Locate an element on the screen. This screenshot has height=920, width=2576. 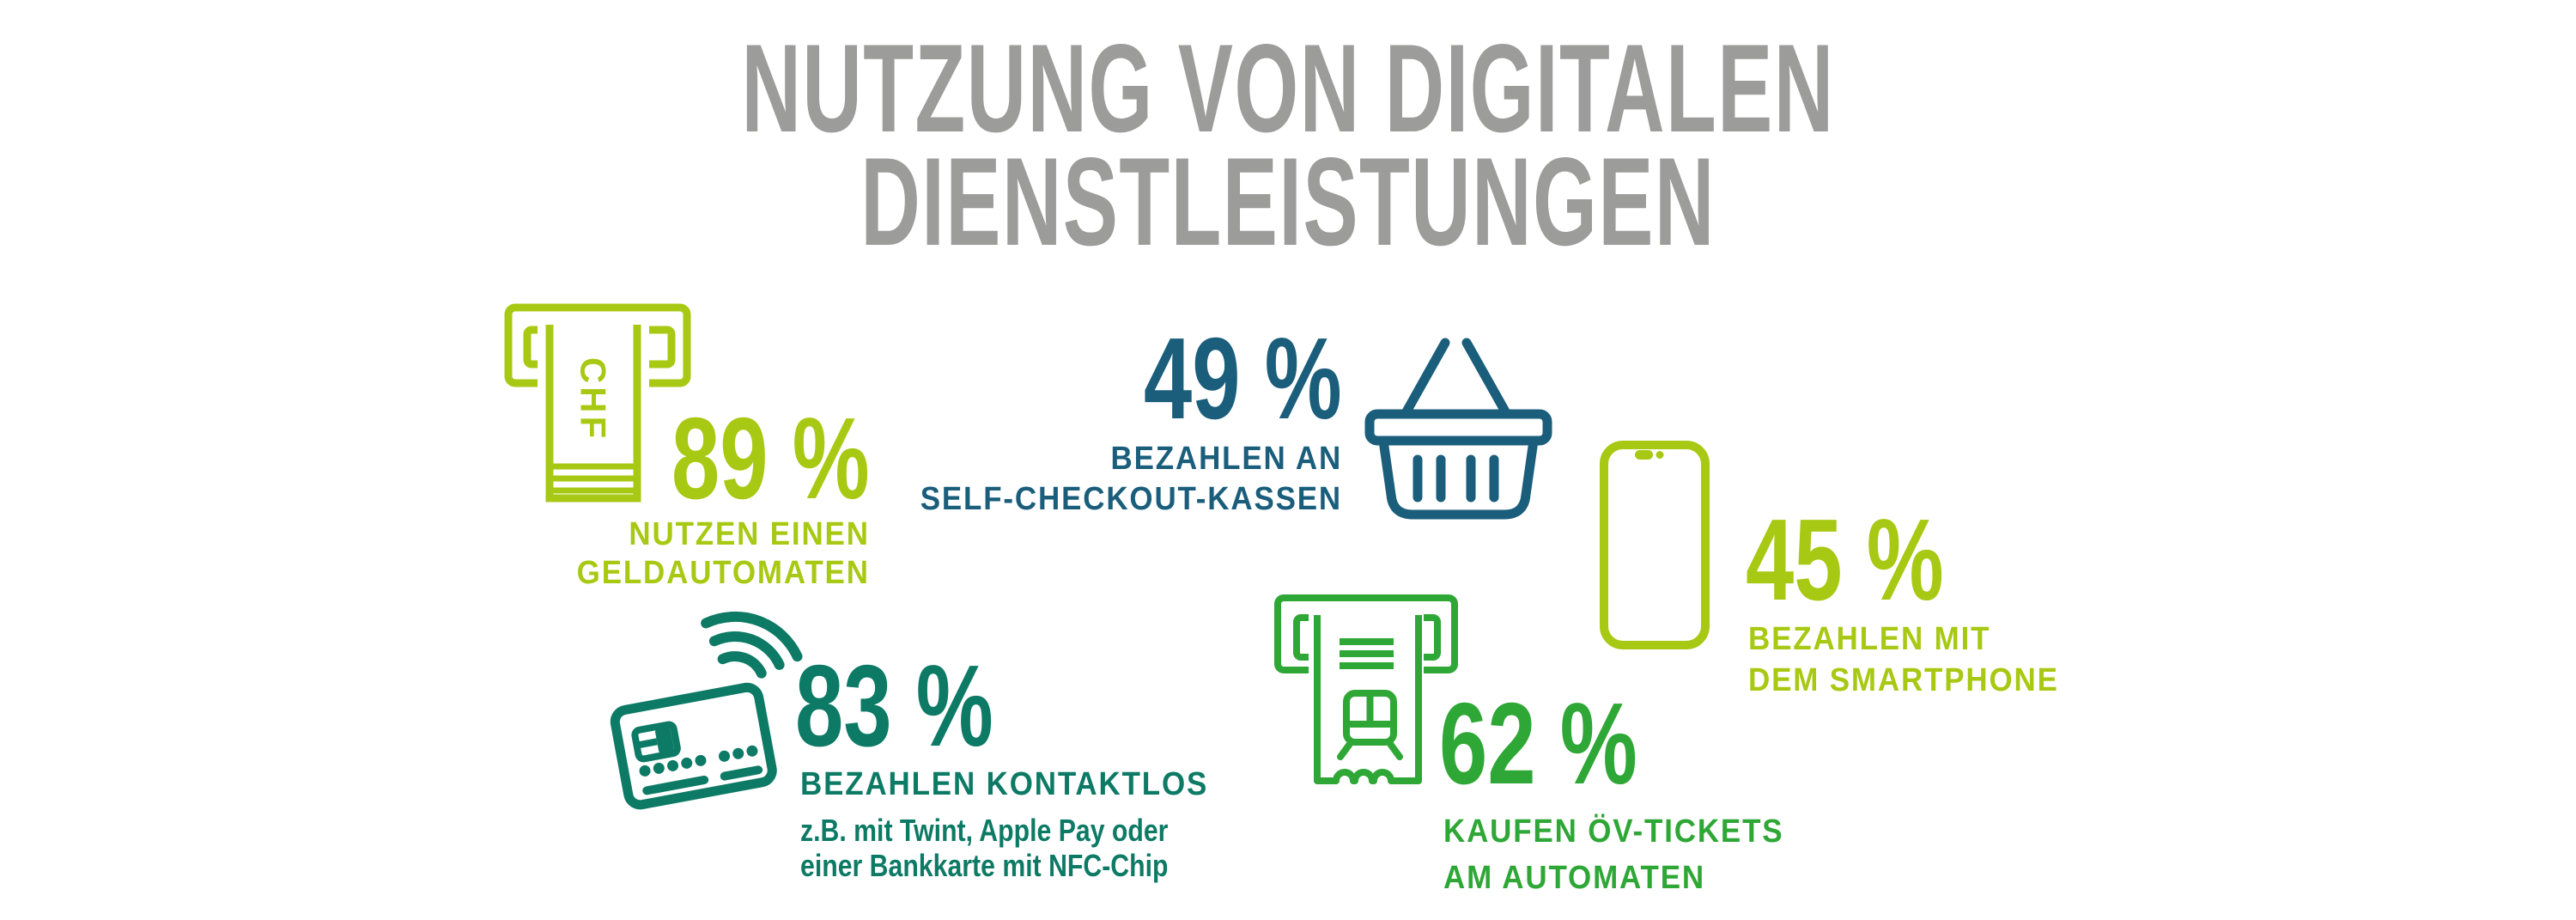
stat-value-oev-tickets: 62 % is located at coordinates (1538, 743).